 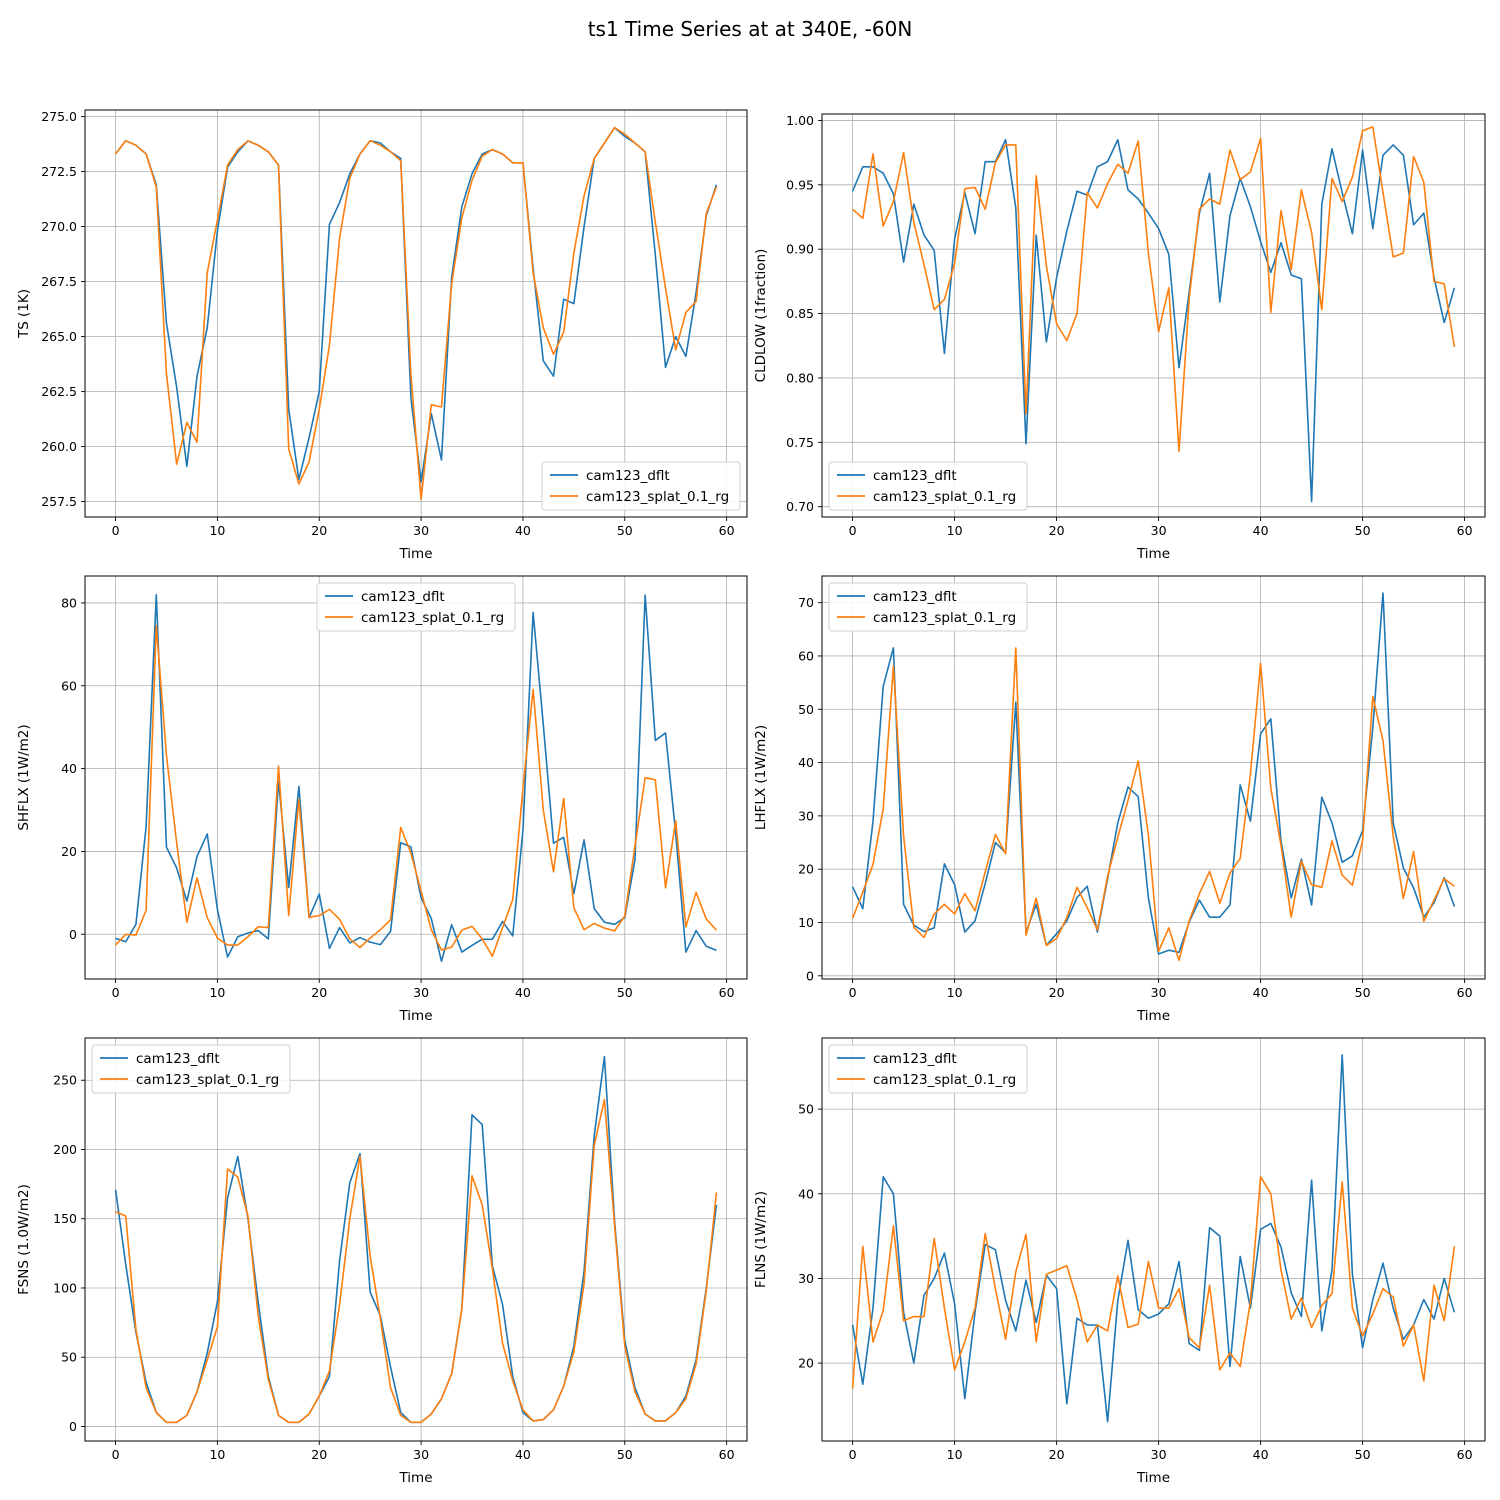 I want to click on y-tick-label: 60, so click(x=69, y=685).